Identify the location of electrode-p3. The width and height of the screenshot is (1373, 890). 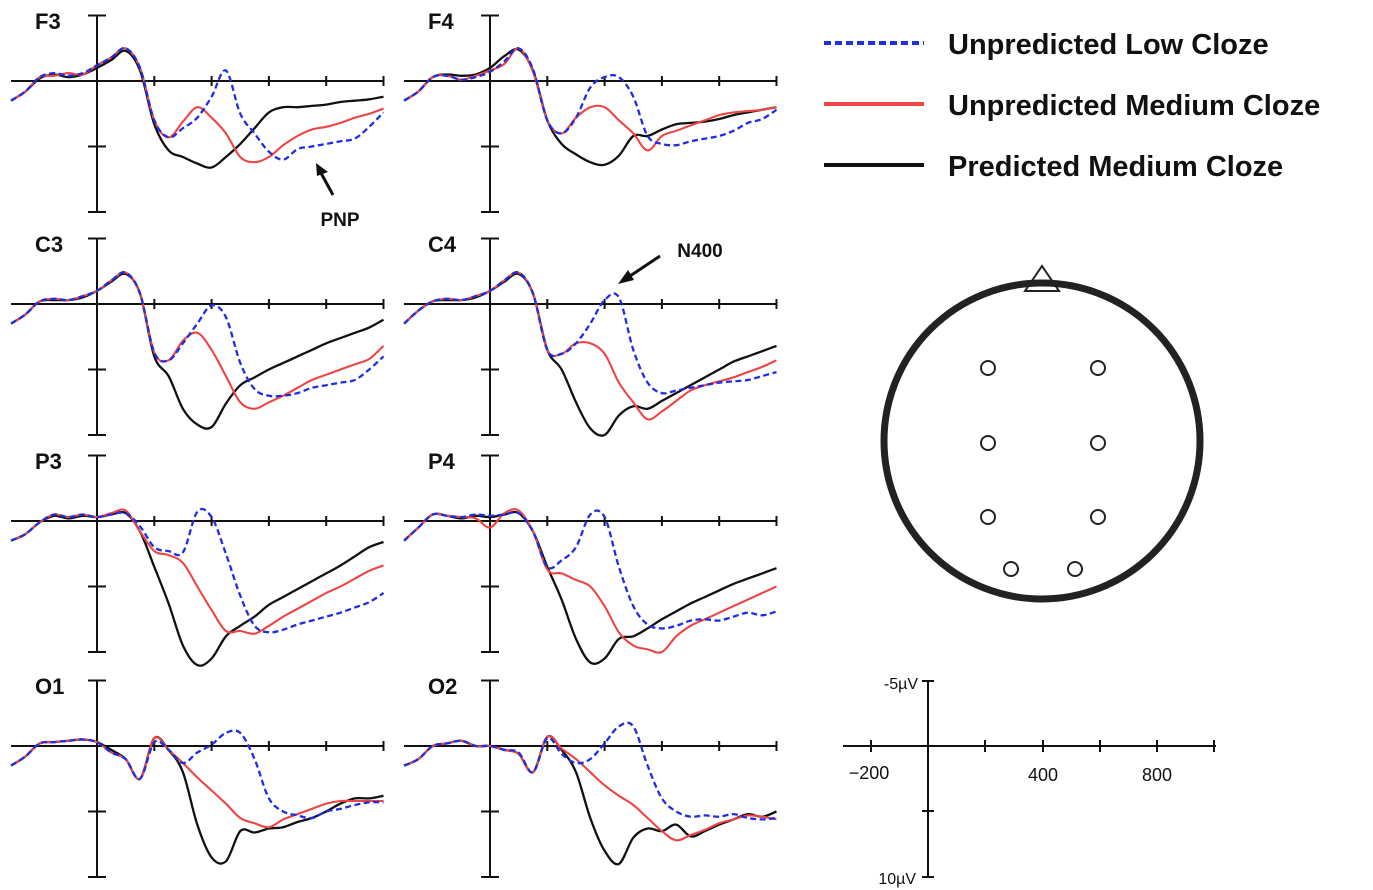
(988, 517).